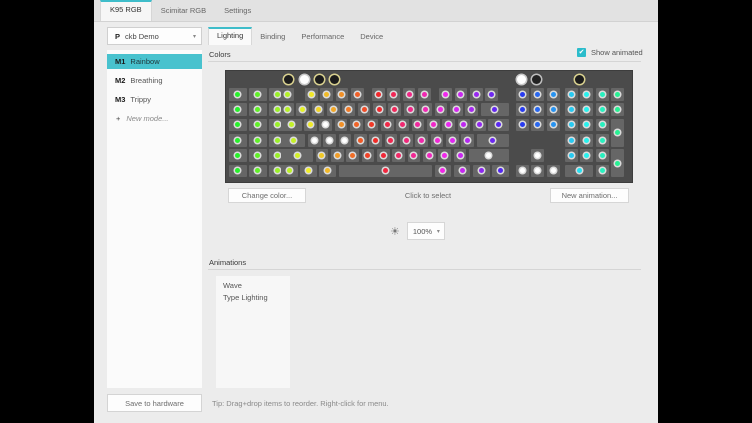 This screenshot has height=423, width=752. I want to click on key-npdot, so click(602, 171).